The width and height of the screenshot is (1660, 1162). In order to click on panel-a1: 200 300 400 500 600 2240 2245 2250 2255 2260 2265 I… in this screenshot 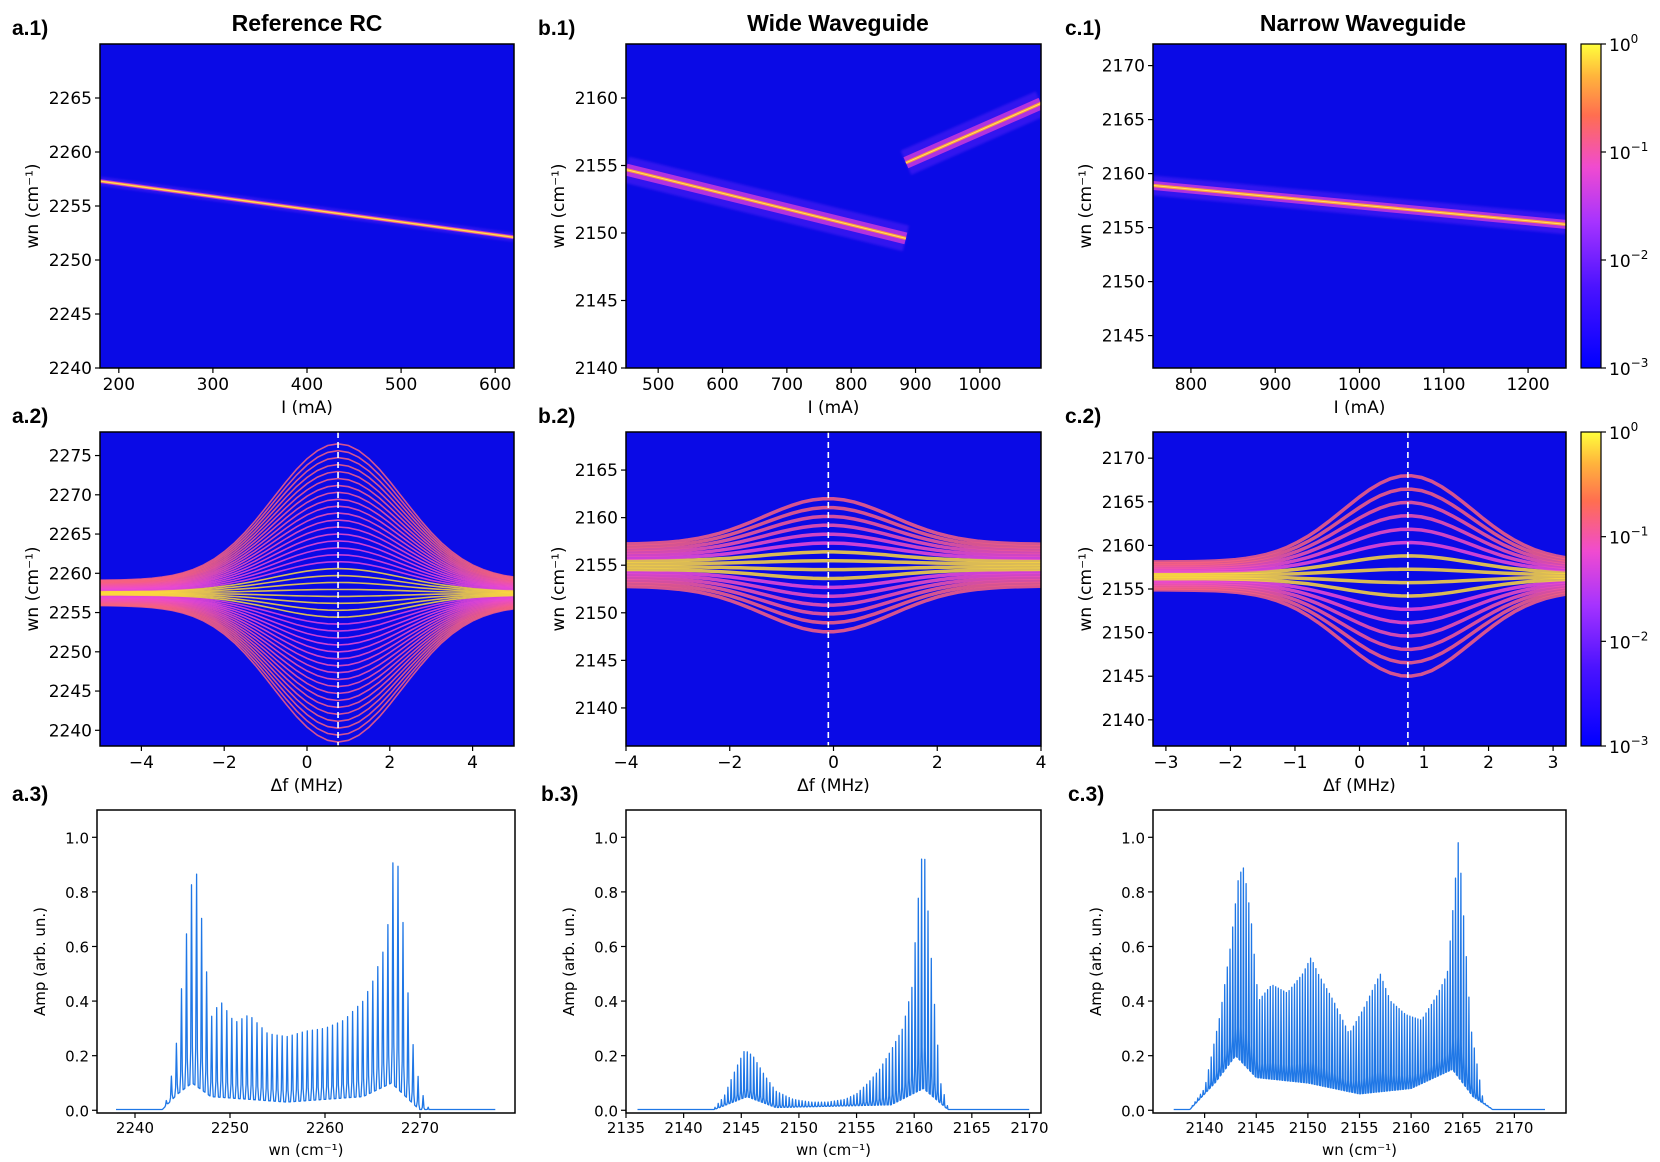, I will do `click(263, 217)`.